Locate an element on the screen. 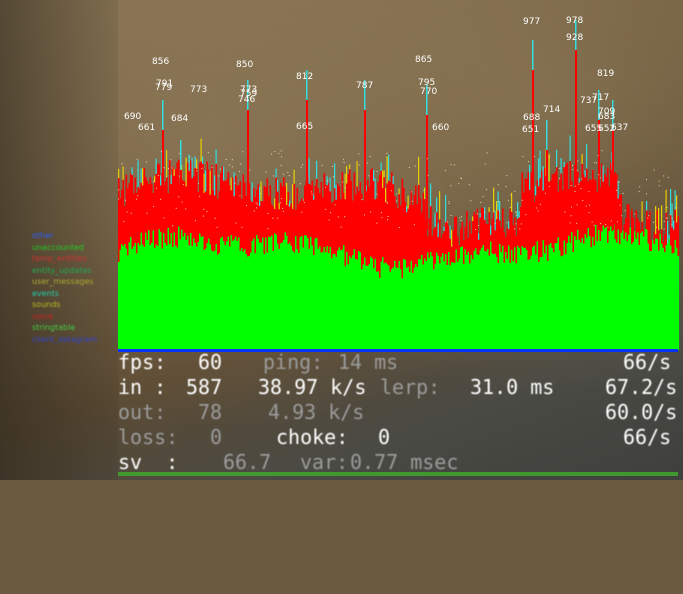 This screenshot has height=594, width=683. peak-label: 746 is located at coordinates (246, 100).